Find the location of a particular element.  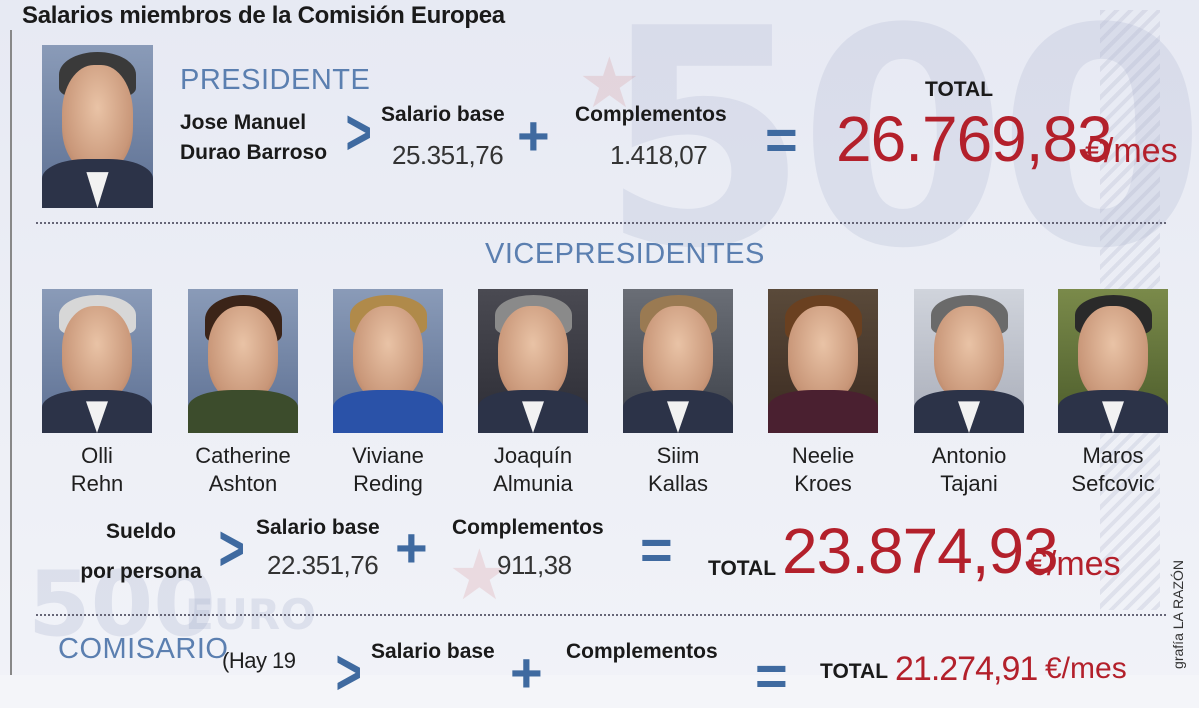

photo-tajani is located at coordinates (969, 361).